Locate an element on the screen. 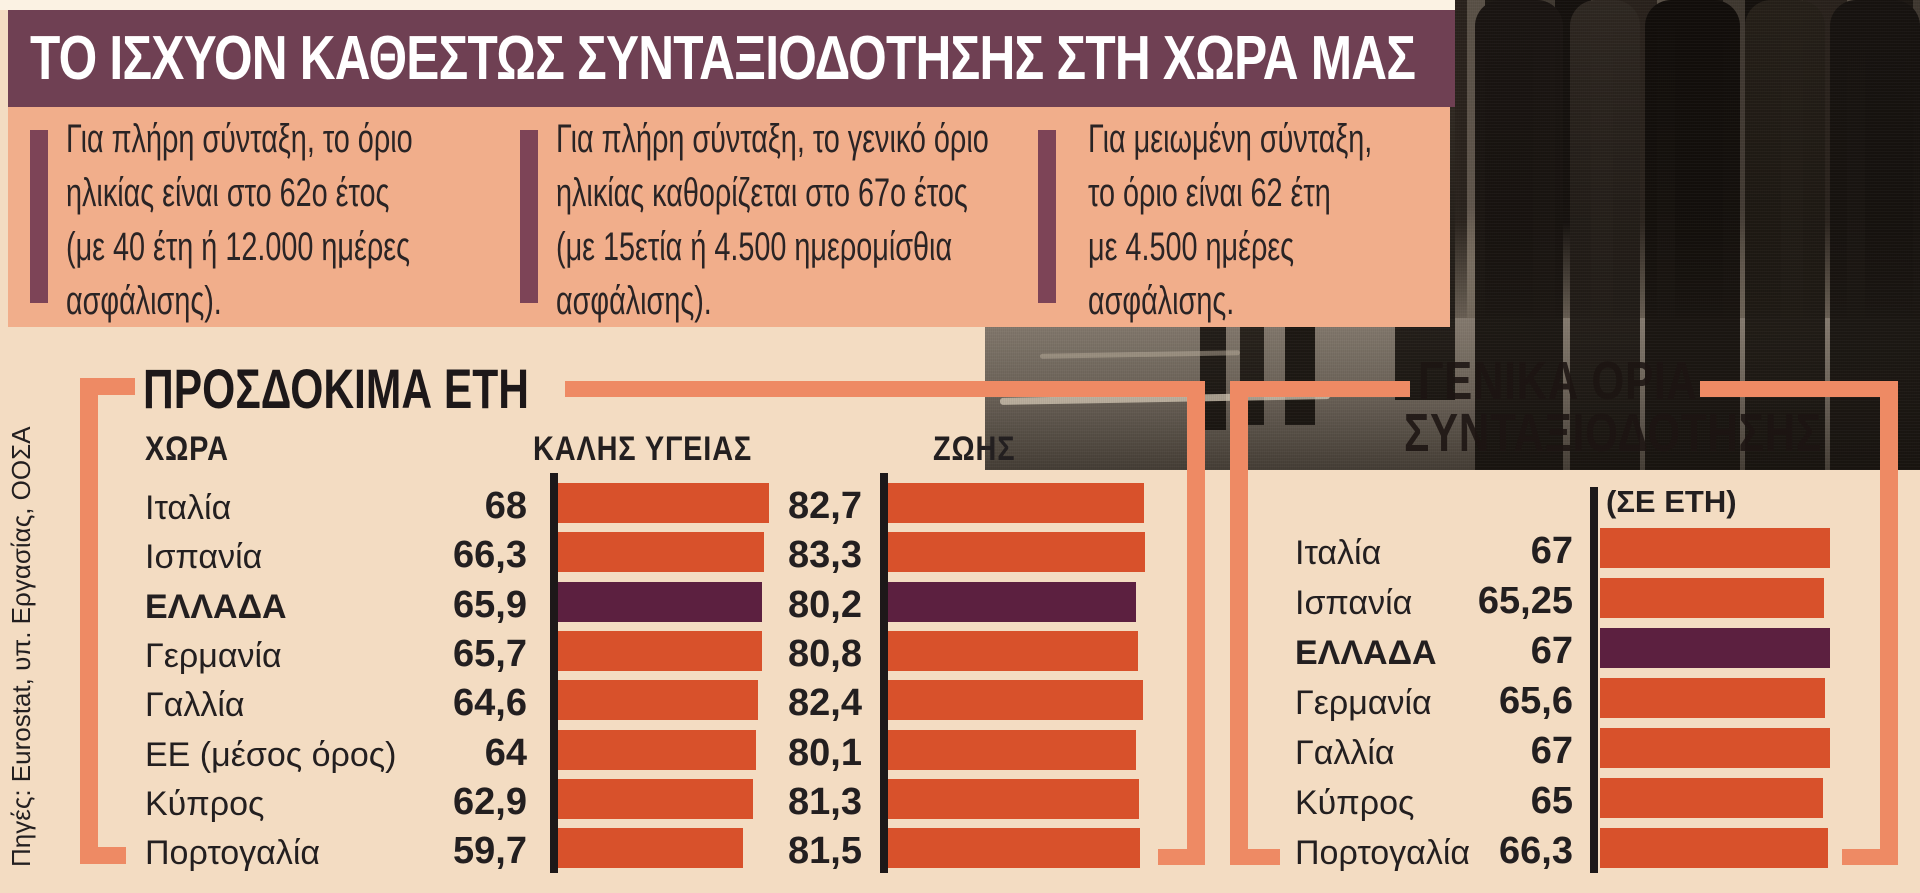 Image resolution: width=1920 pixels, height=893 pixels. right-bracket-top-right-horizontal is located at coordinates (1799, 389).